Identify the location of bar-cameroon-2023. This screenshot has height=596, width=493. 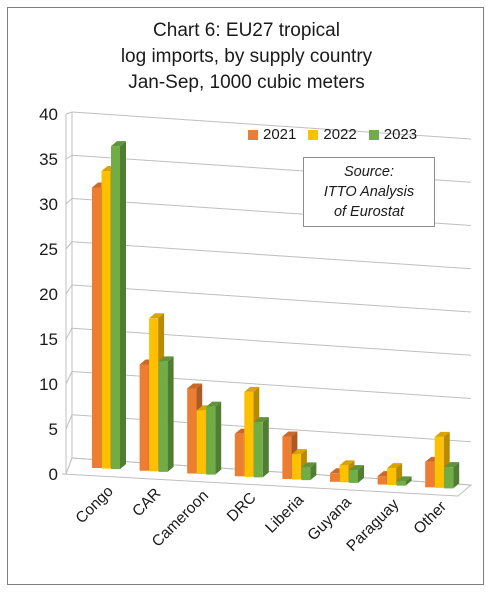
(214, 438).